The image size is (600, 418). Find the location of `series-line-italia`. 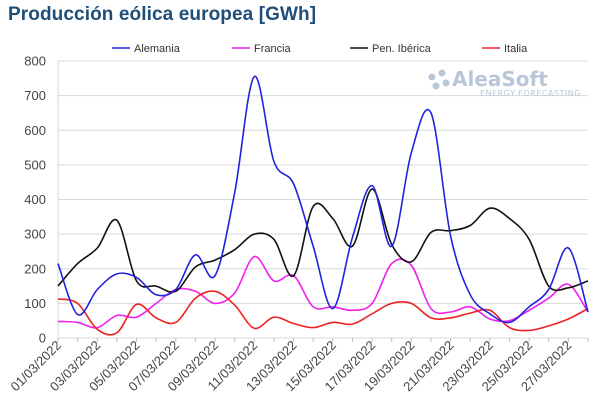

series-line-italia is located at coordinates (323, 313).